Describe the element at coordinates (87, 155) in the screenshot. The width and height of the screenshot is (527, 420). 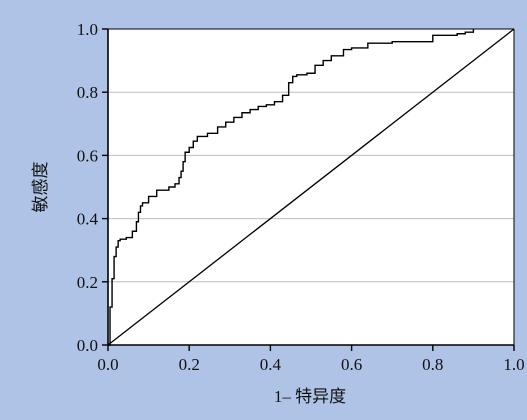
I see `y-tick-label: 0.6` at that location.